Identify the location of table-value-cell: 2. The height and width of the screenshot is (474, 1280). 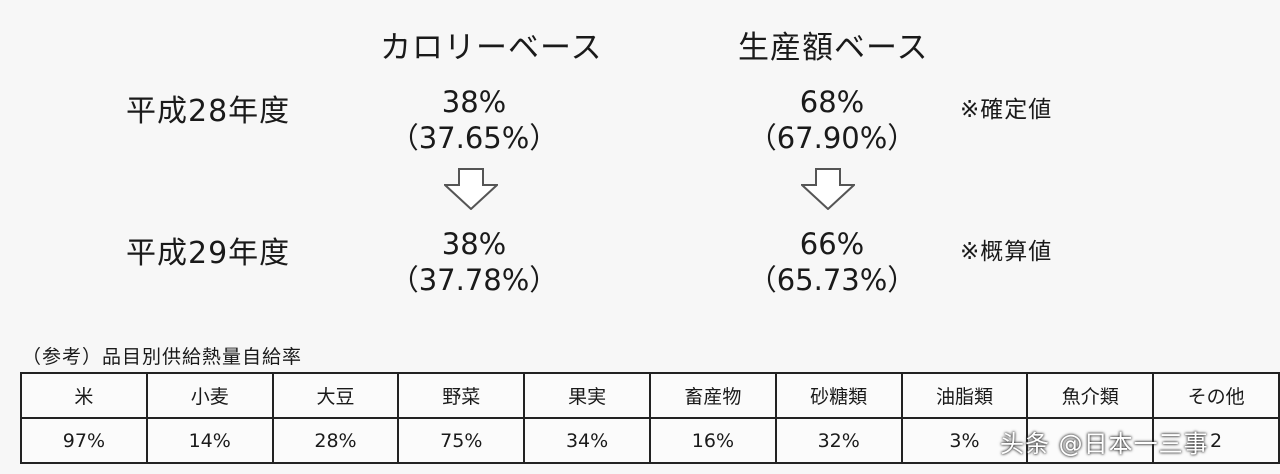
(1216, 440).